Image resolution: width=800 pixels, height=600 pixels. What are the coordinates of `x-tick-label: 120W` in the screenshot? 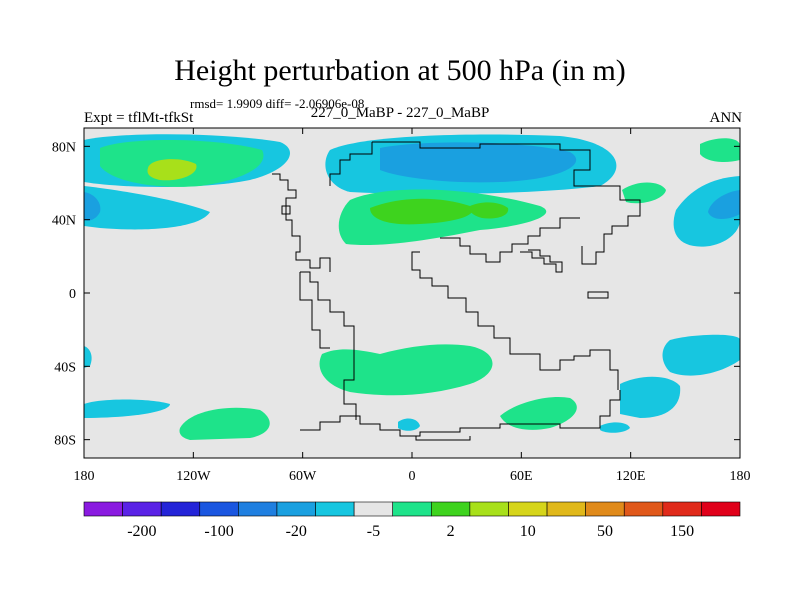 It's located at (193, 476).